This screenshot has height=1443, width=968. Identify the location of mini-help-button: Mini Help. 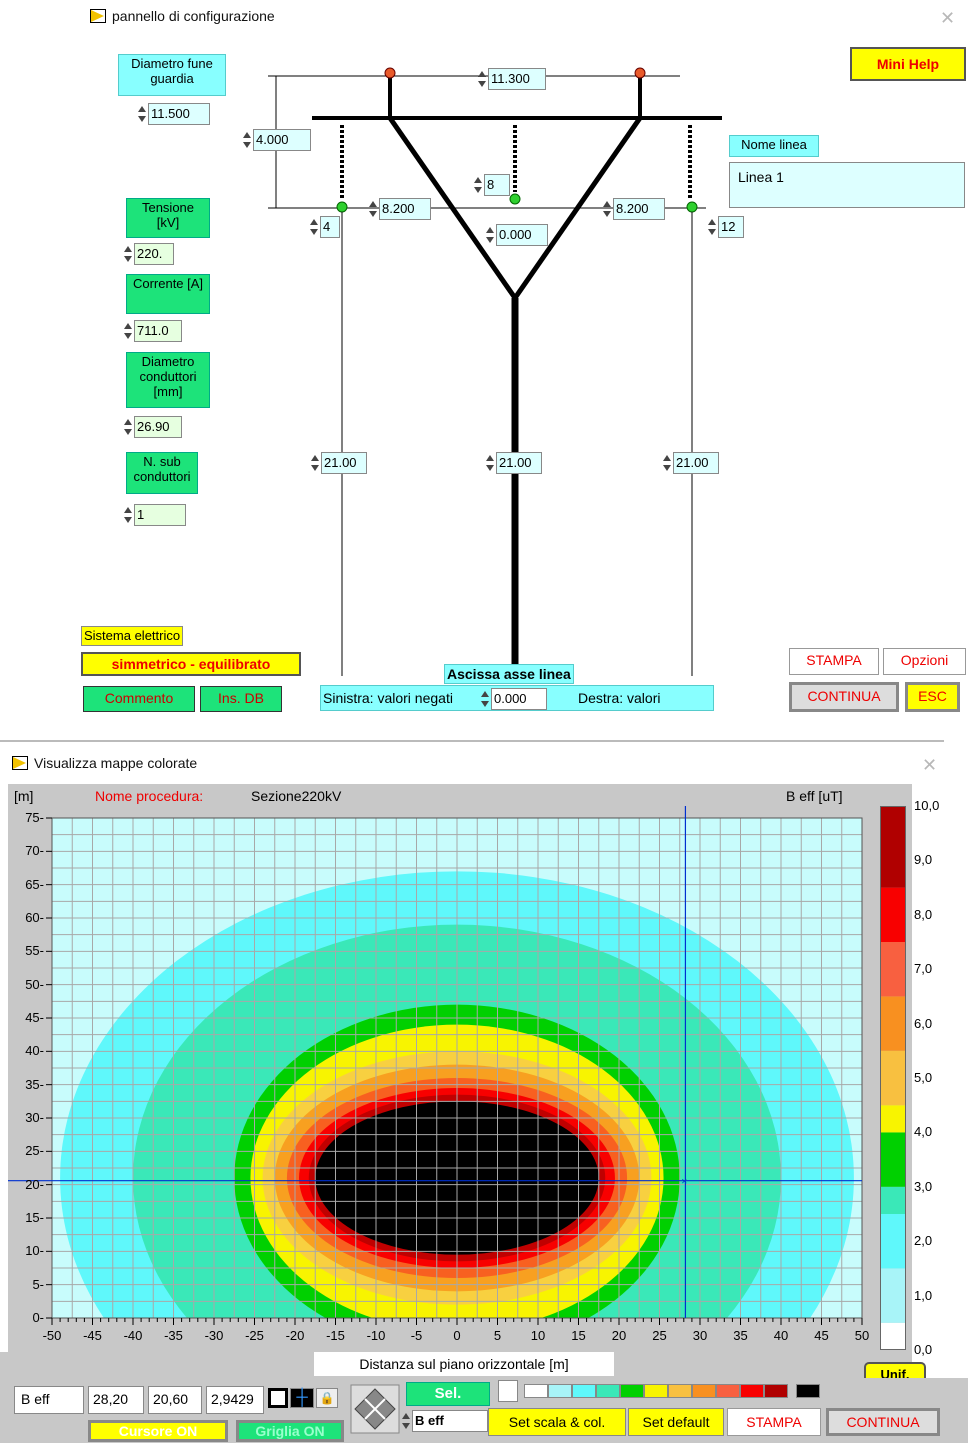
(908, 64).